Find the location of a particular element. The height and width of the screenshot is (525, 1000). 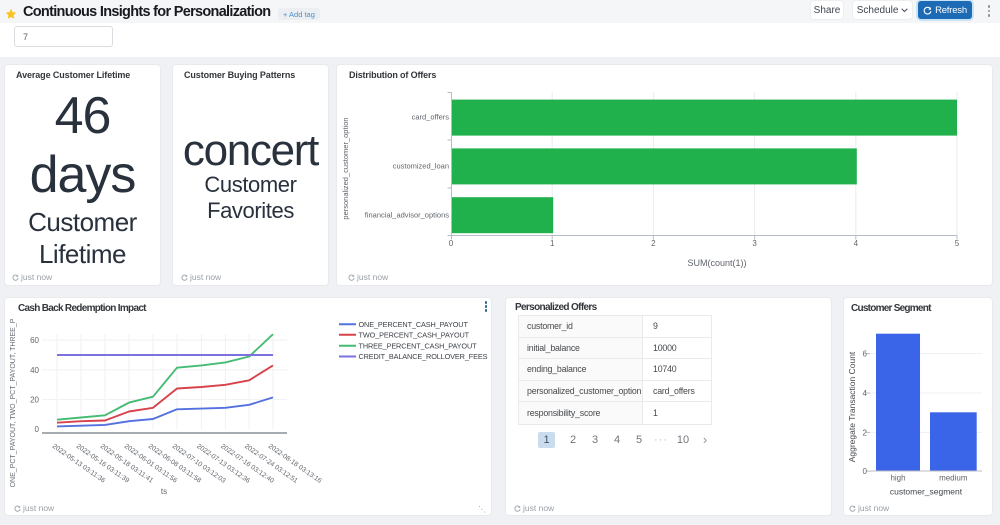

svg-text: 1 is located at coordinates (552, 243).